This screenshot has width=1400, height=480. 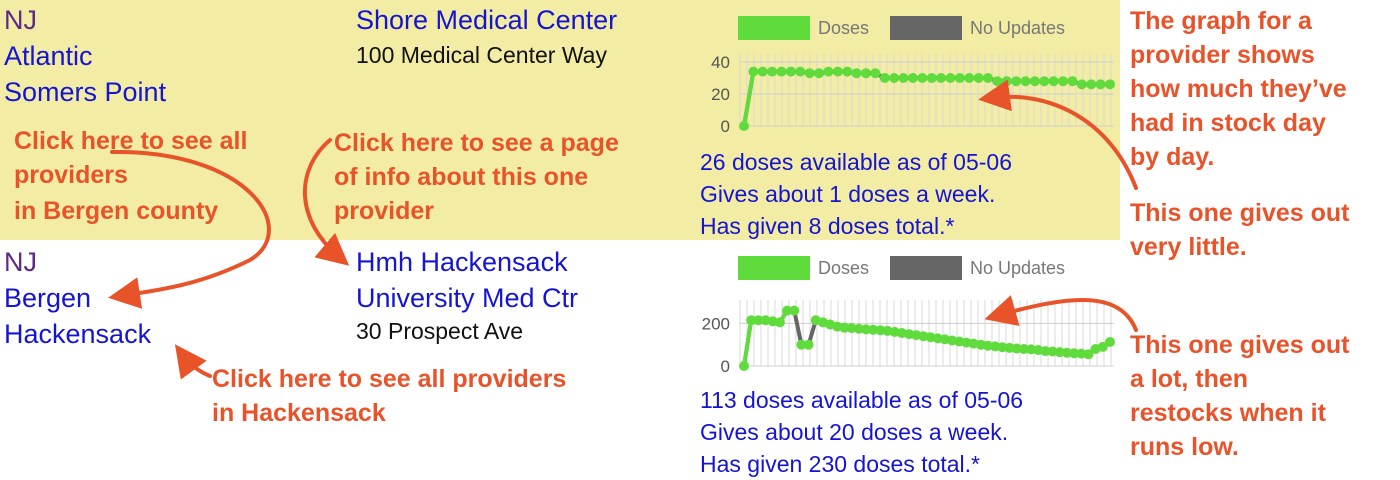 What do you see at coordinates (844, 268) in the screenshot?
I see `doses-legend-label: Doses` at bounding box center [844, 268].